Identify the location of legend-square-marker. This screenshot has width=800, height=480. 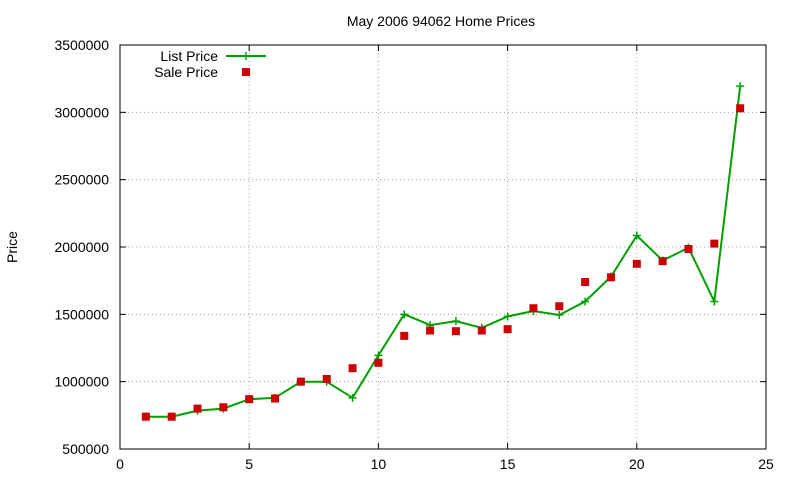
(246, 72).